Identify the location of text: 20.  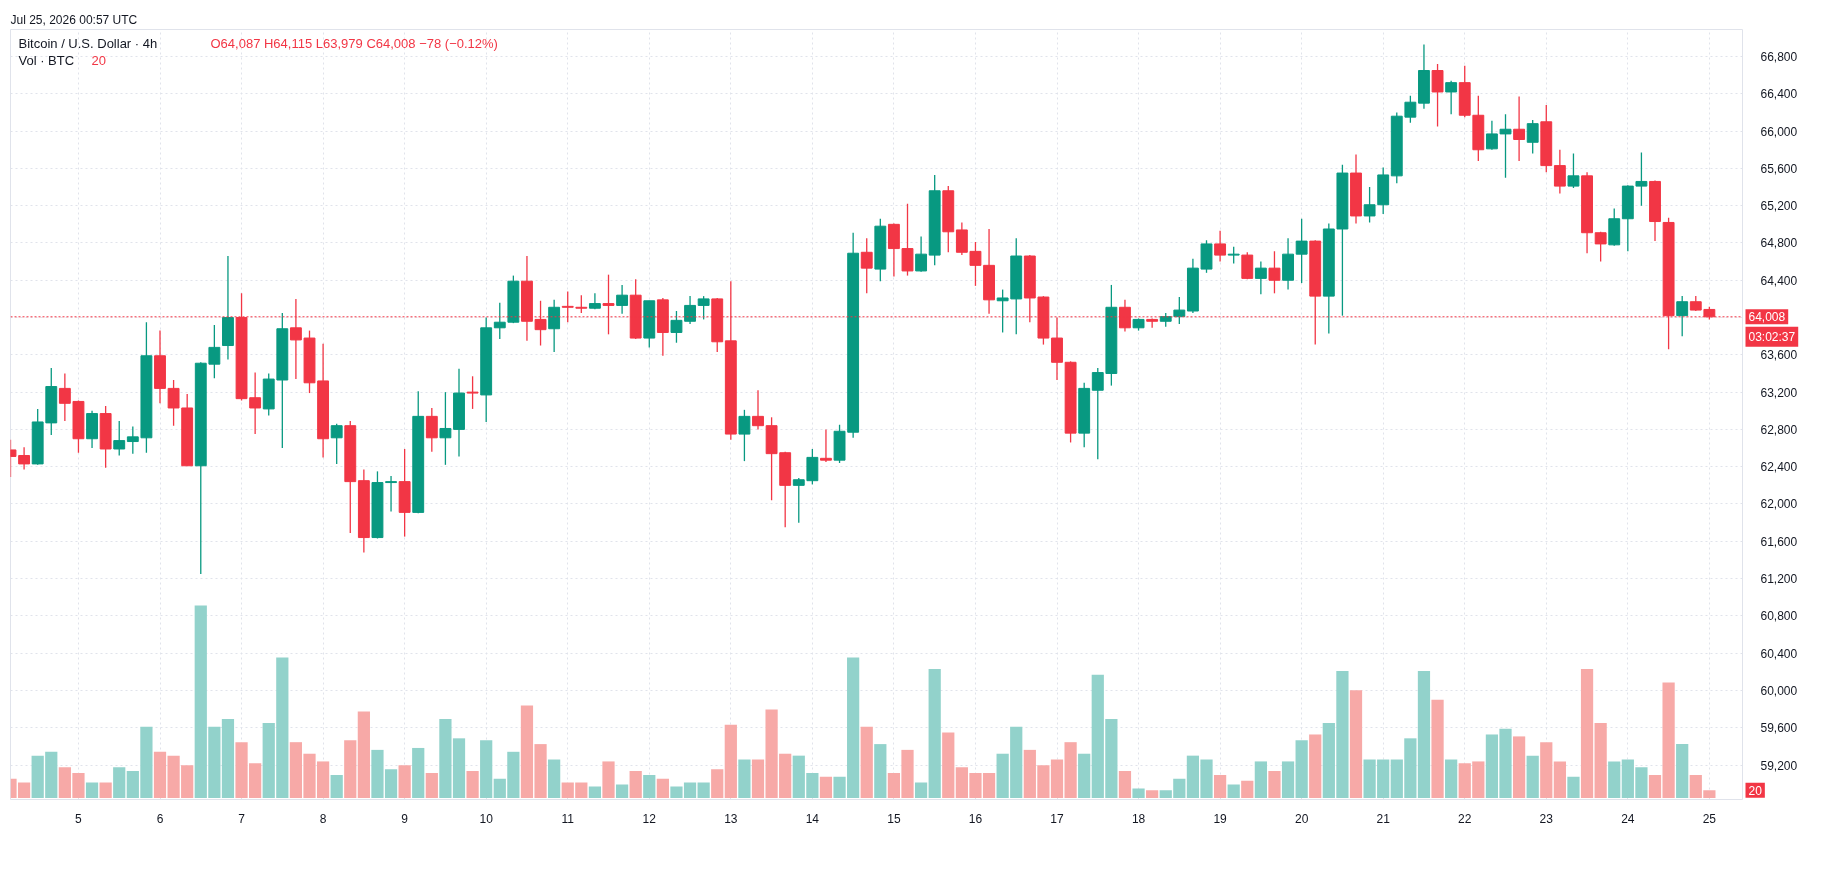
(1755, 790).